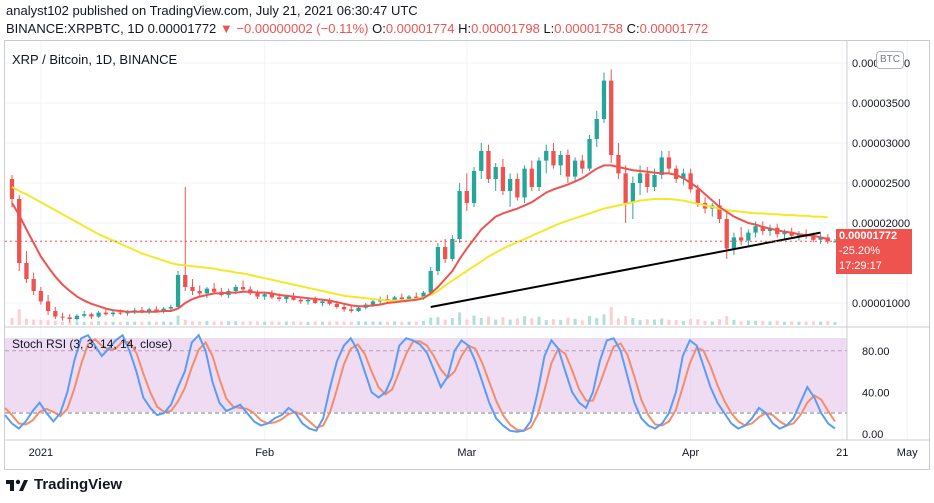 This screenshot has width=934, height=503. I want to click on price-change: −0.00000002 (−0.11%), so click(302, 28).